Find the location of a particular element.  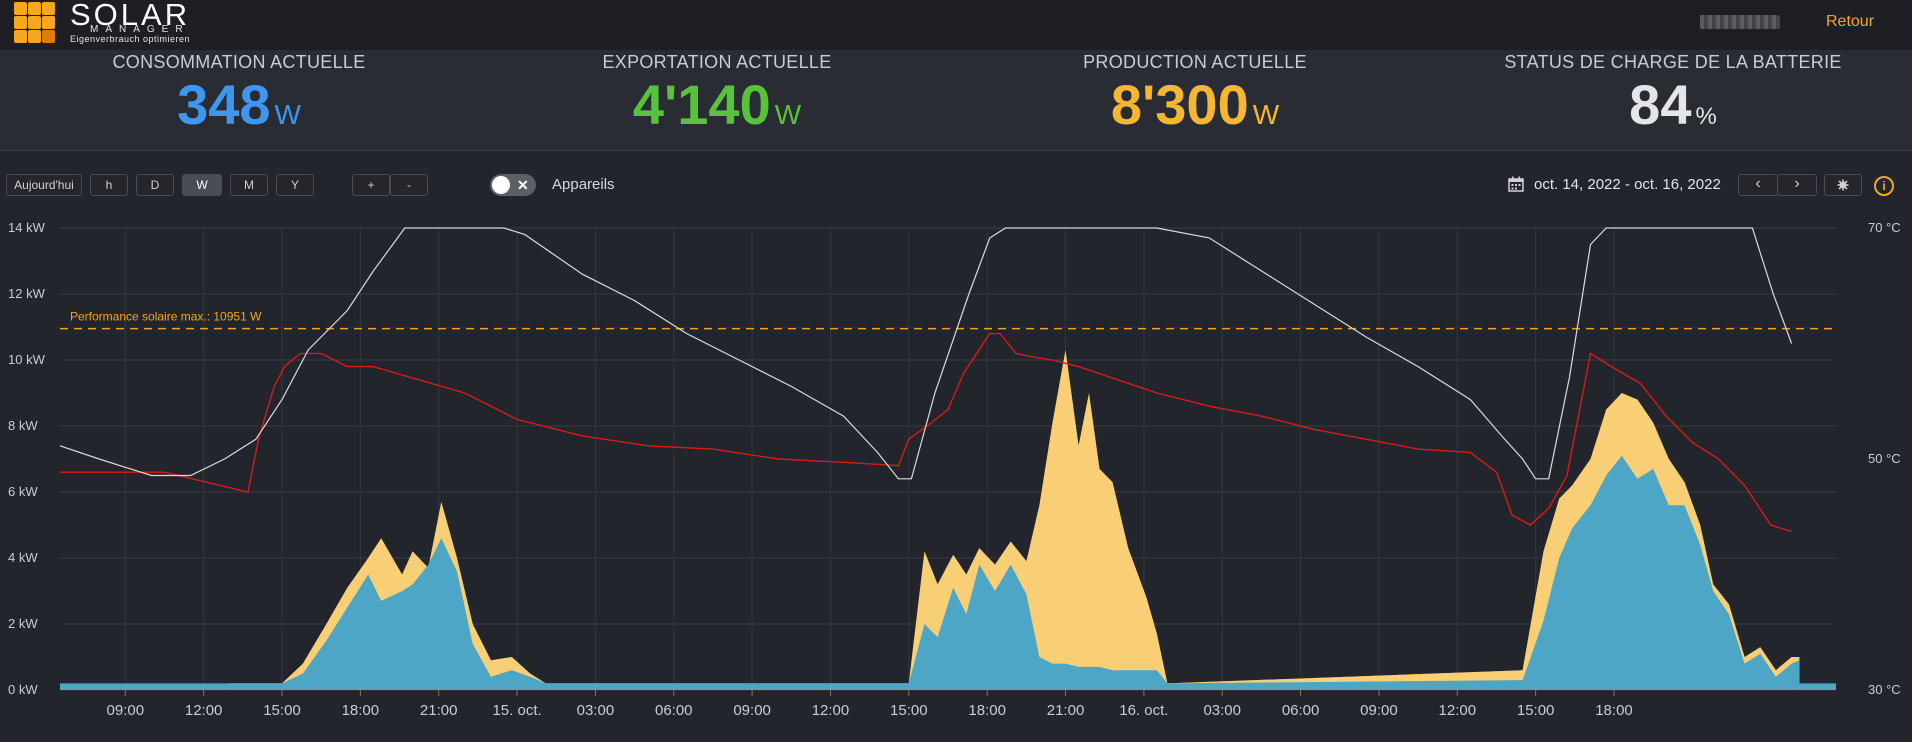

y-tick-label: 12 kW is located at coordinates (27, 293).